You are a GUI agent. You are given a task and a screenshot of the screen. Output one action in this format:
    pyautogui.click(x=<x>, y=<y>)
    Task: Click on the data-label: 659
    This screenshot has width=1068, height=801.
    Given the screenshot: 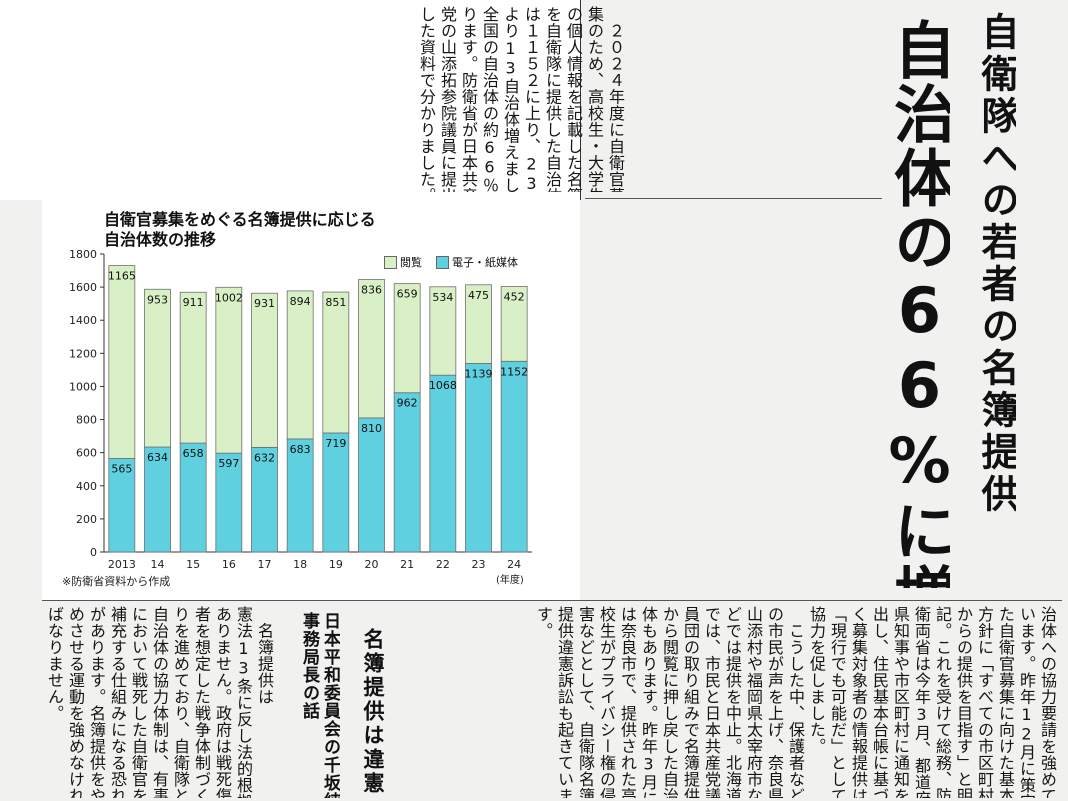 What is the action you would take?
    pyautogui.click(x=407, y=294)
    